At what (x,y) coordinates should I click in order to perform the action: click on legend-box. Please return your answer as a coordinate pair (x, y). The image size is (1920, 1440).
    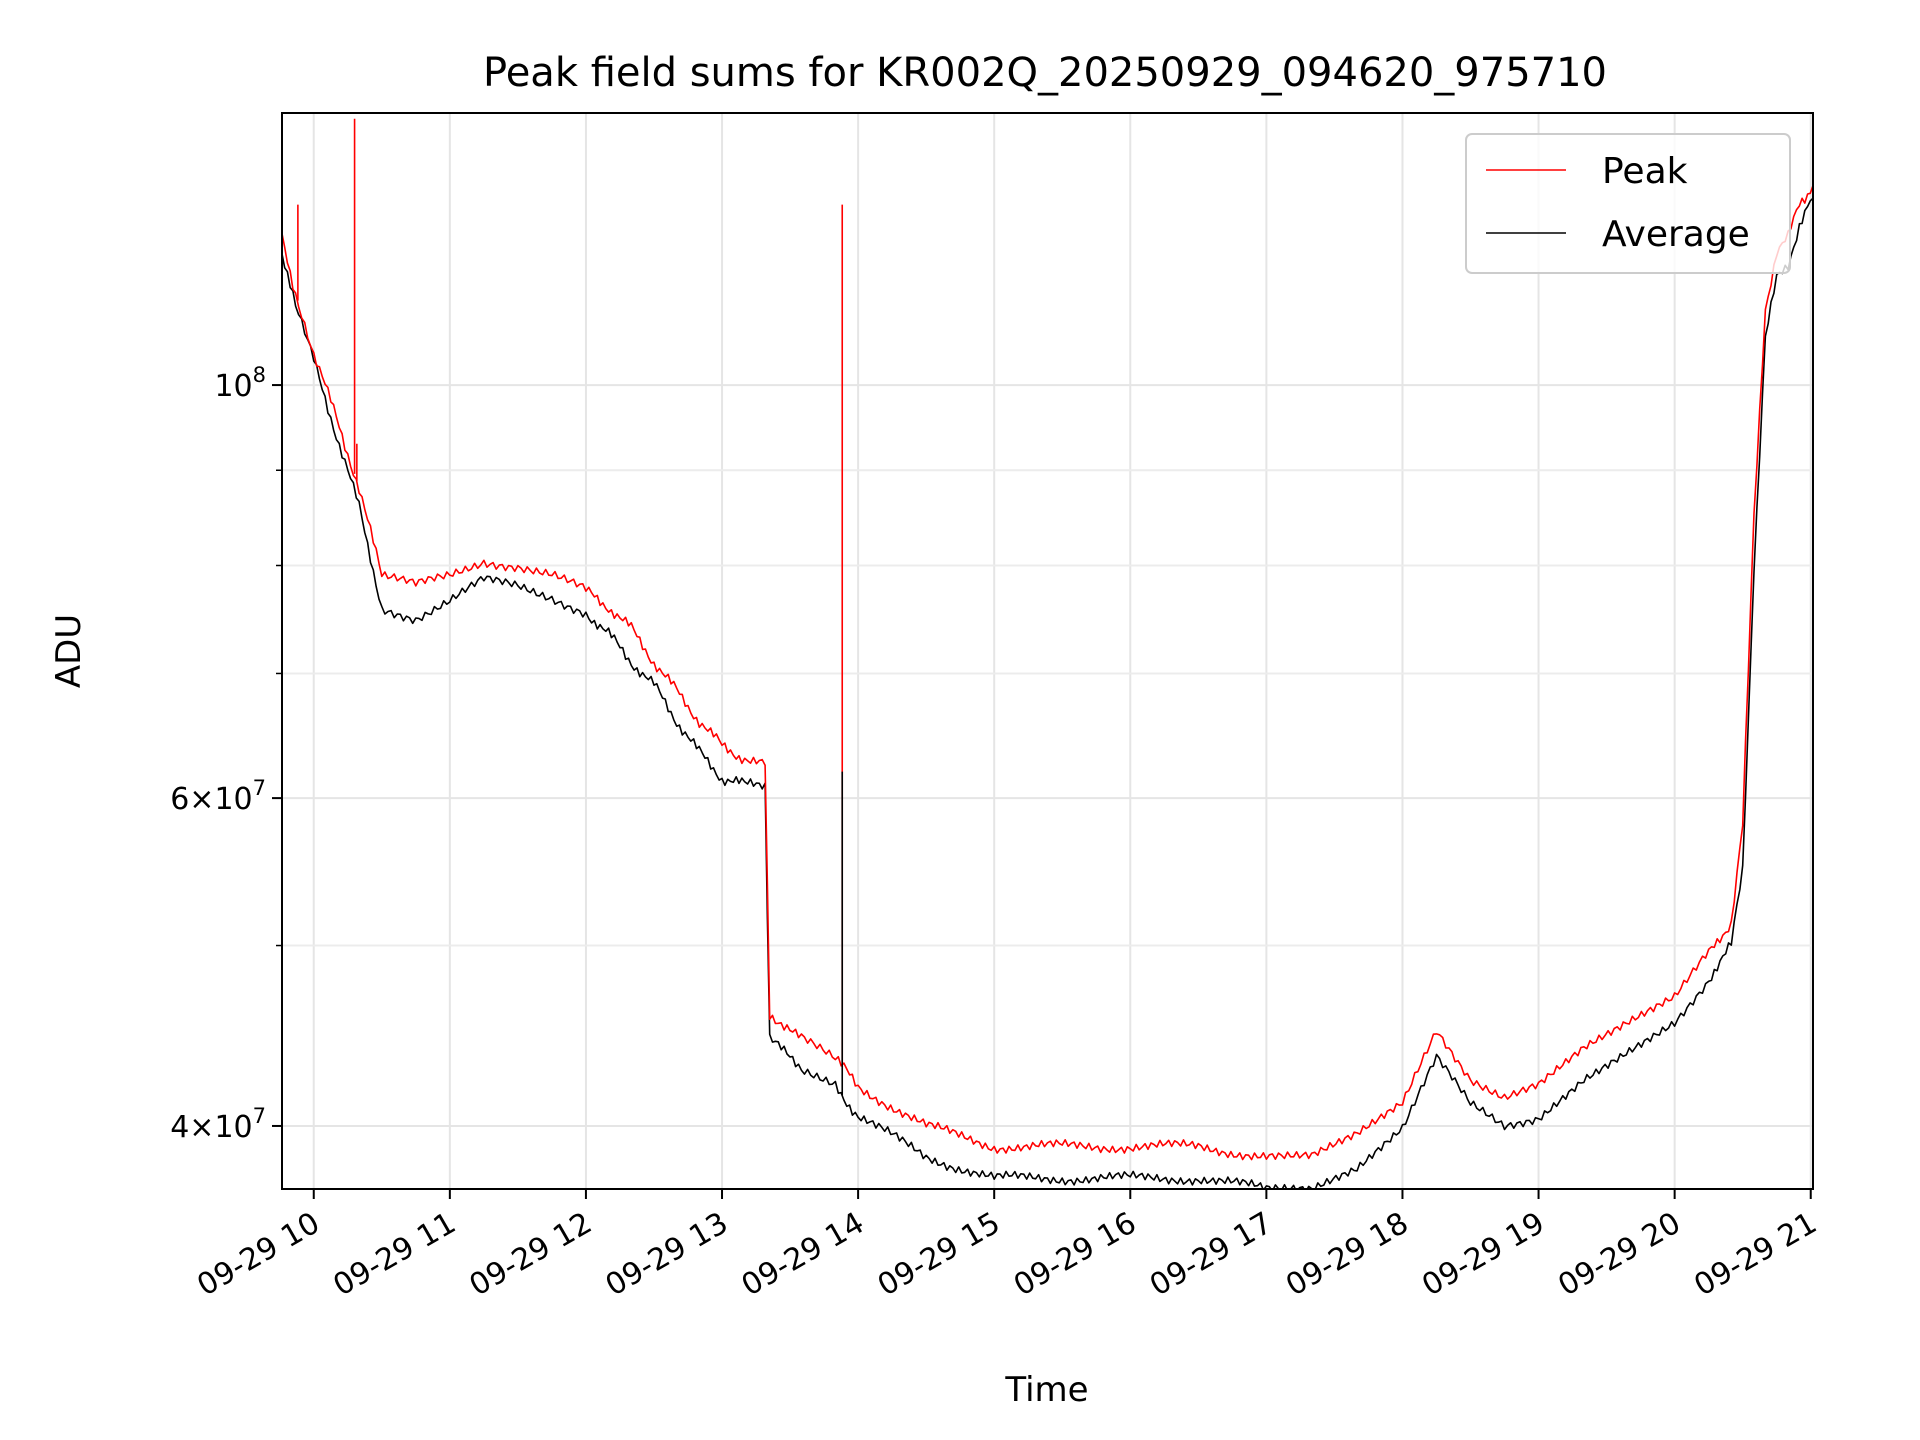
    Looking at the image, I should click on (1628, 203).